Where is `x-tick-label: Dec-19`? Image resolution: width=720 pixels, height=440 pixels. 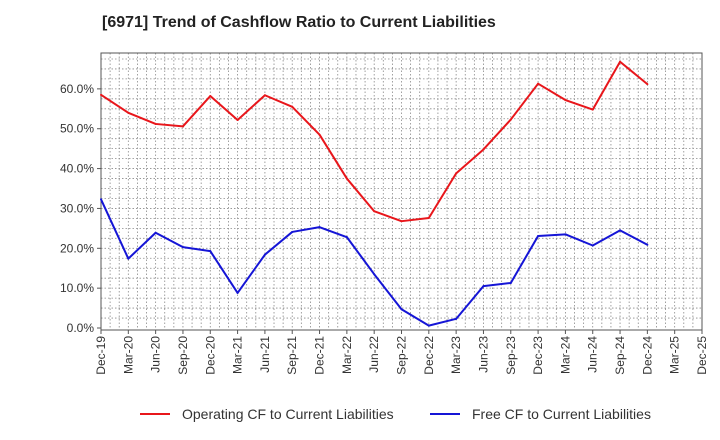
x-tick-label: Dec-19 is located at coordinates (101, 355).